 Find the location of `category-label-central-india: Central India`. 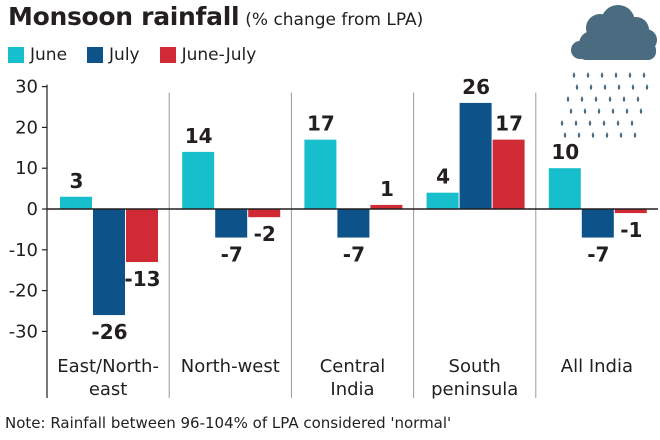

category-label-central-india: Central India is located at coordinates (353, 378).